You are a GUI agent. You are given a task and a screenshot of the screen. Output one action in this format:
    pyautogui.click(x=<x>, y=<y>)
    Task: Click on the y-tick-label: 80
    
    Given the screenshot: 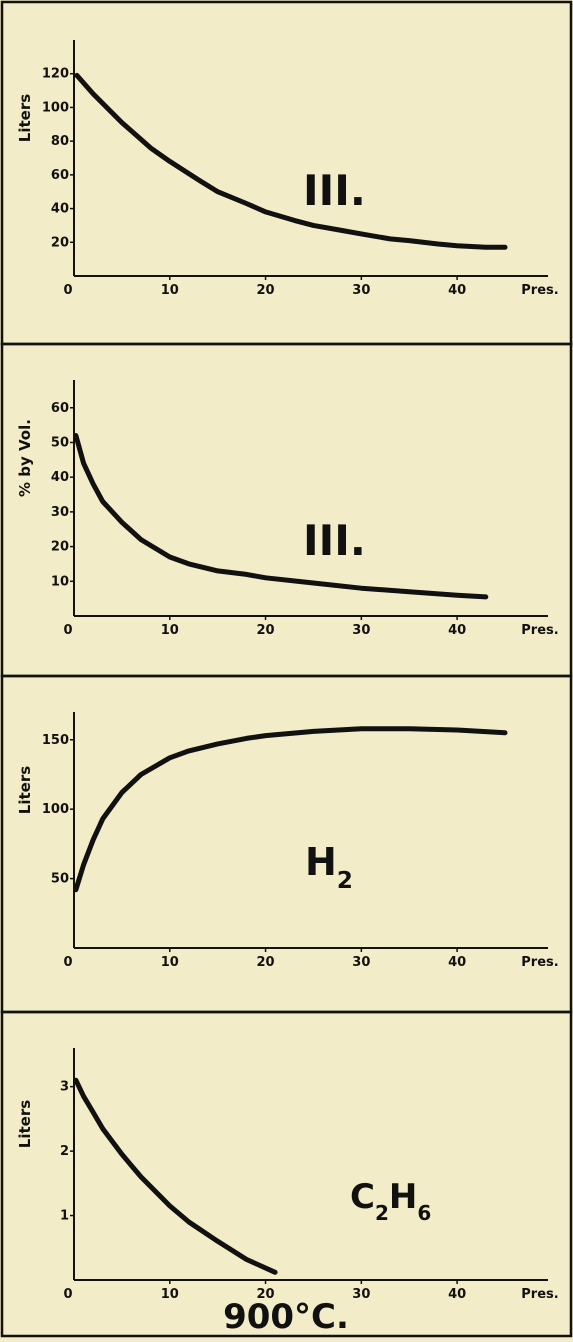 What is the action you would take?
    pyautogui.click(x=60, y=141)
    